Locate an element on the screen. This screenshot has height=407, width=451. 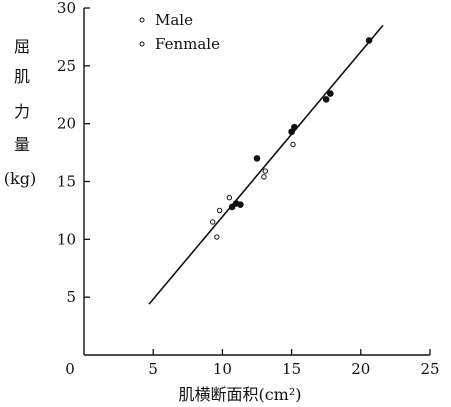
y-tick-label: 10 is located at coordinates (66, 239).